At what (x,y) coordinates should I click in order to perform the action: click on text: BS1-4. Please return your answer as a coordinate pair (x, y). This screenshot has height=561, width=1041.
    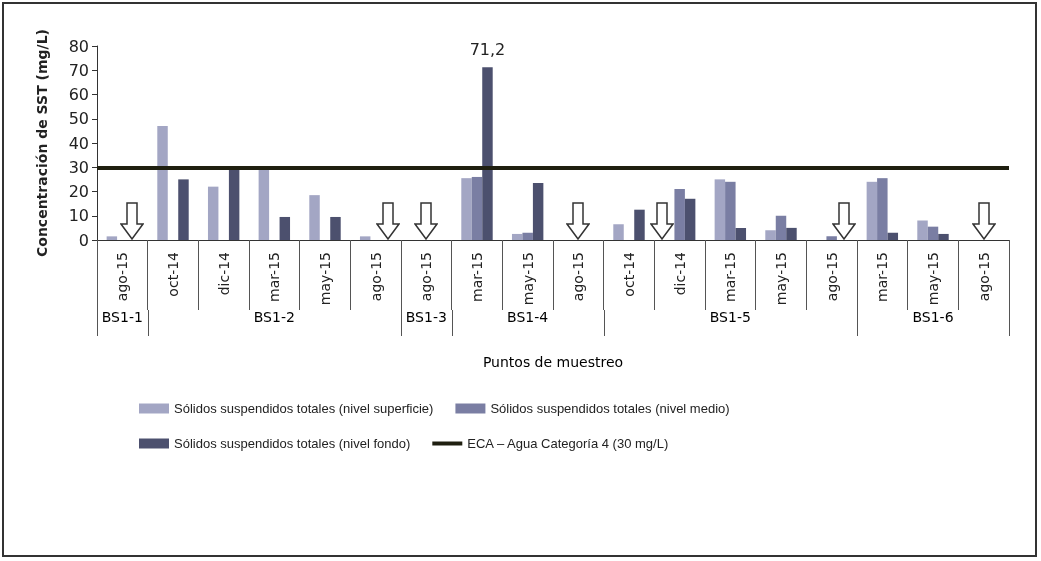
    Looking at the image, I should click on (528, 317).